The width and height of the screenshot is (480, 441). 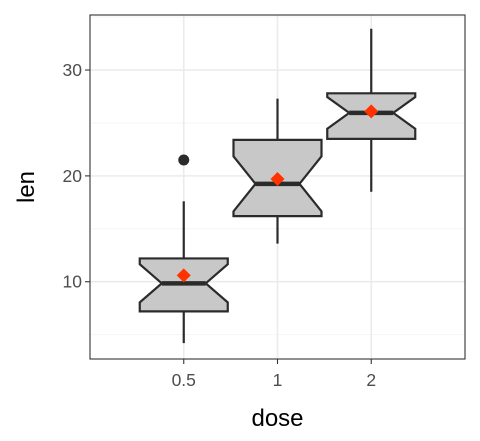 I want to click on y-tick-label: 30, so click(x=73, y=70).